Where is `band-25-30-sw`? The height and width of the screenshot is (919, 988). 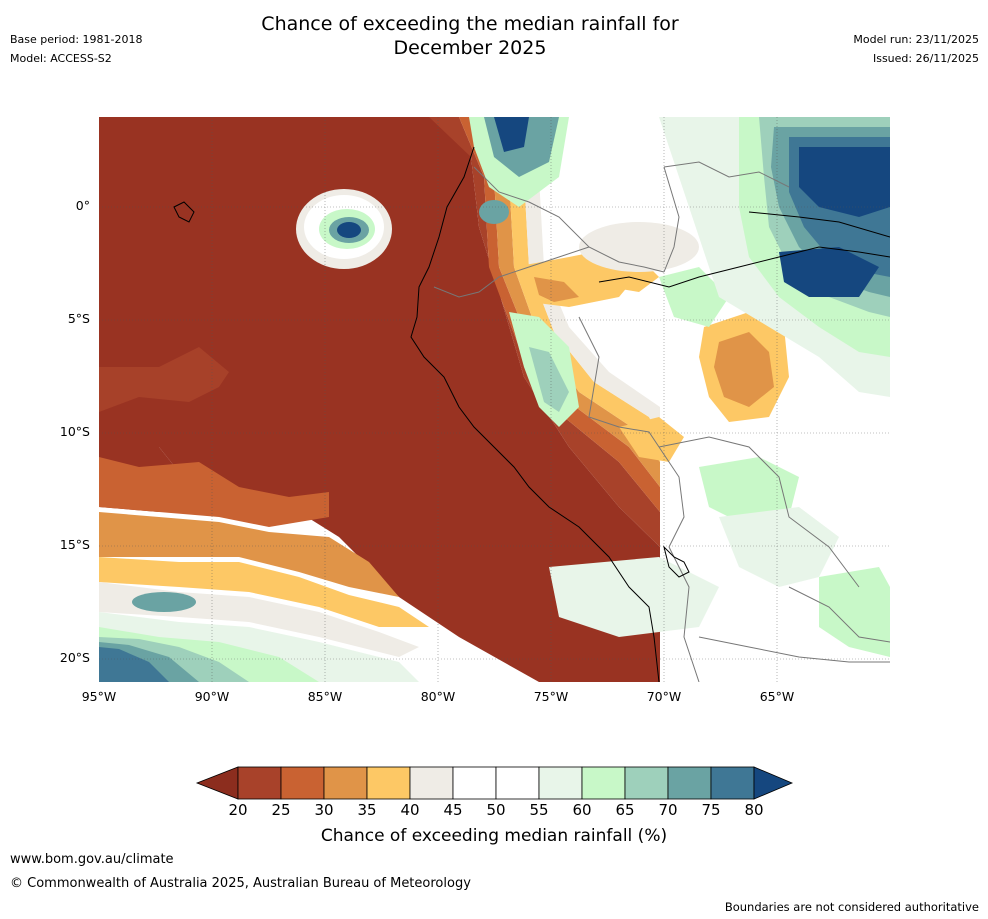 band-25-30-sw is located at coordinates (214, 492).